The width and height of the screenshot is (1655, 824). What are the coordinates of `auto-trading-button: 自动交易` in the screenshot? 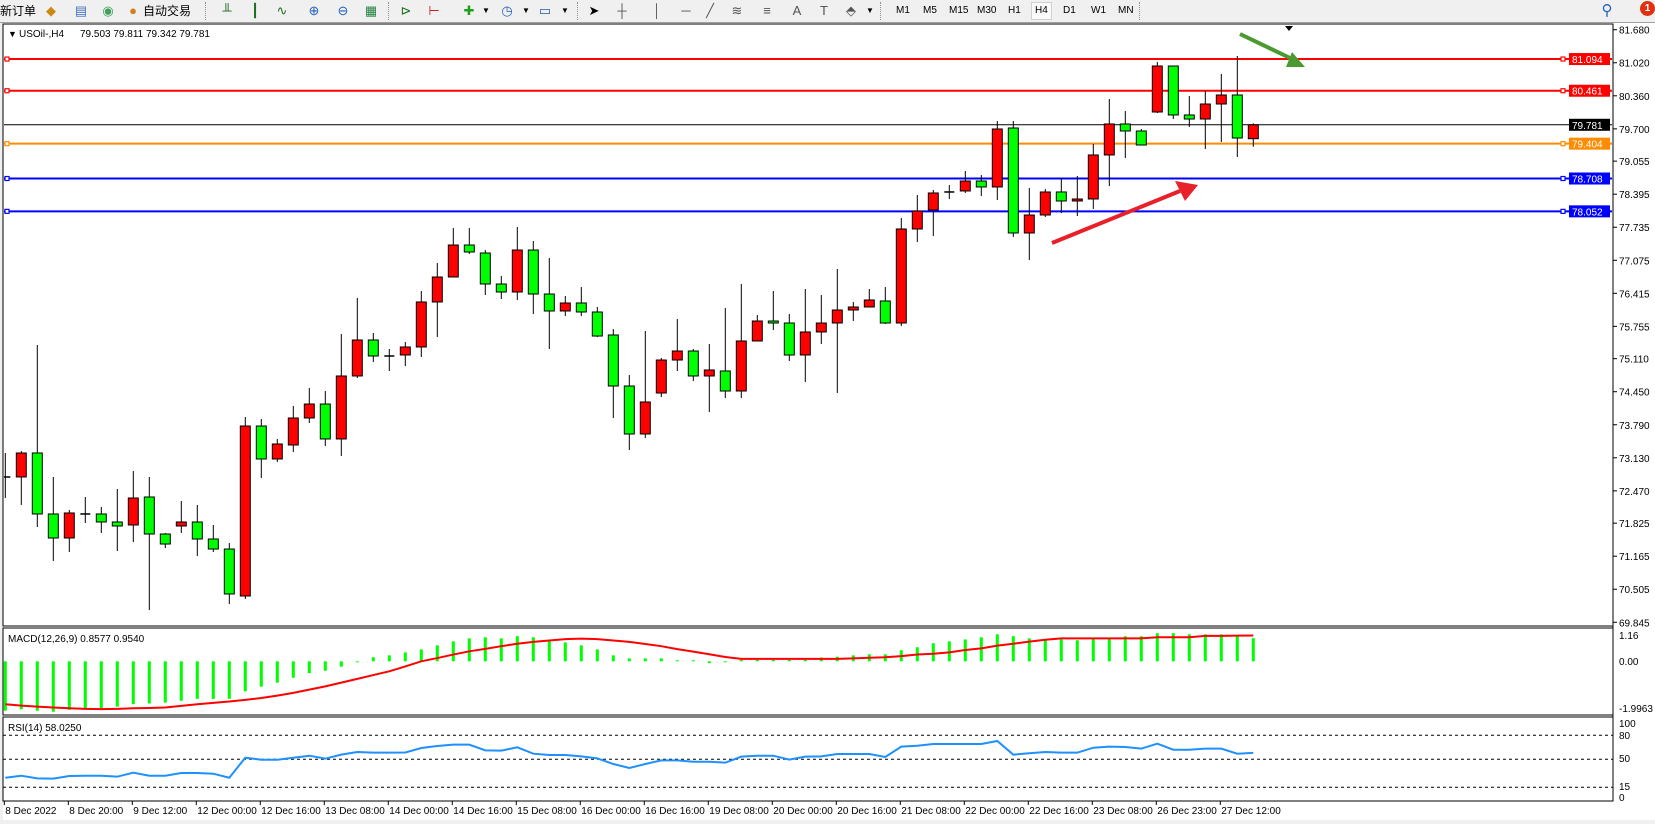 It's located at (167, 11).